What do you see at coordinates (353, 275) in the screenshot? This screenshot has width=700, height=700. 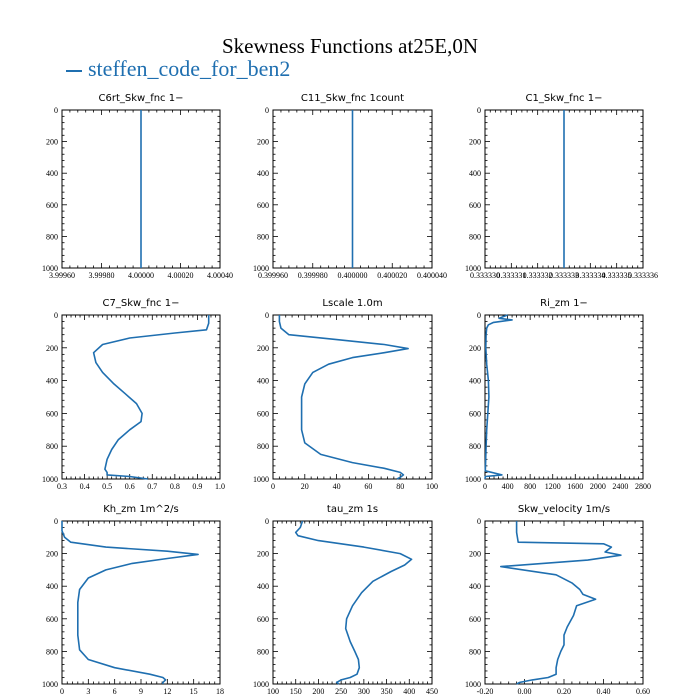 I see `x-tick-label: 0.400000` at bounding box center [353, 275].